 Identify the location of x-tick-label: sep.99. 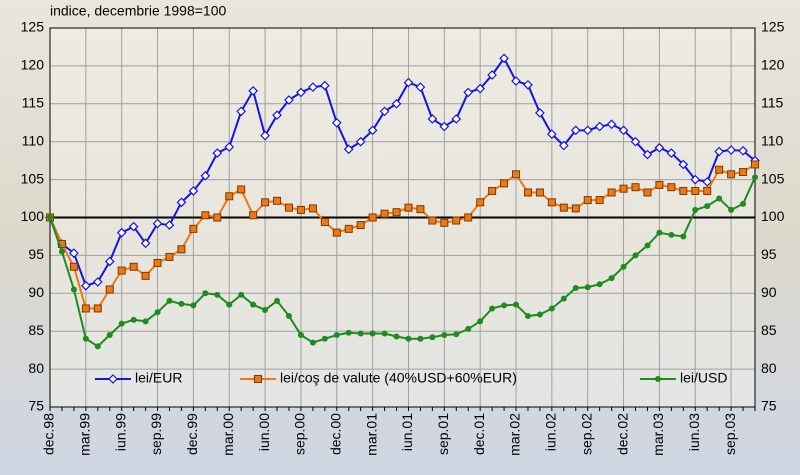
(156, 434).